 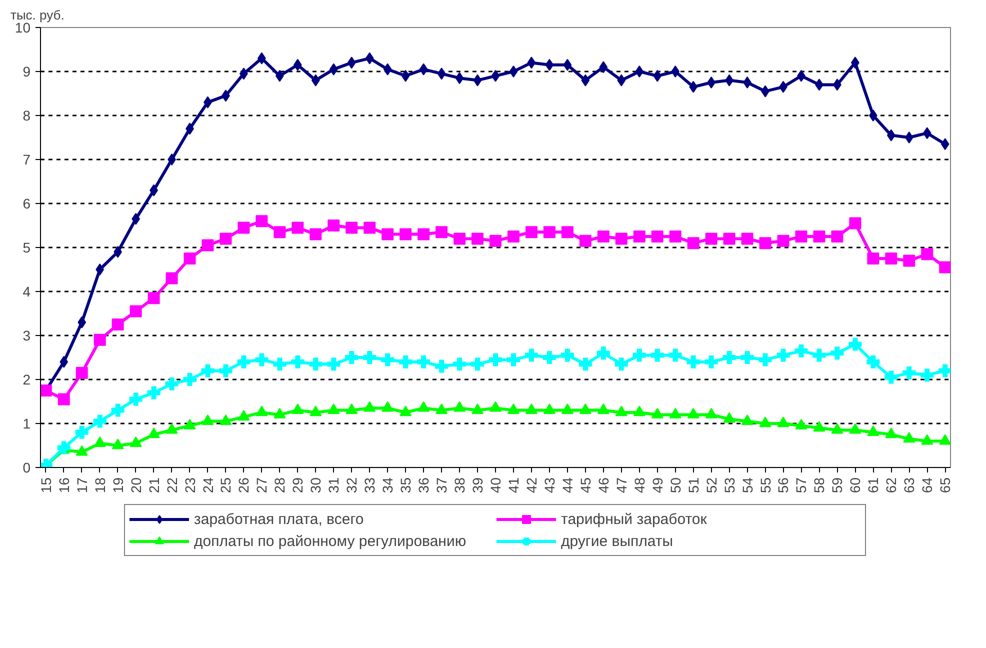 What do you see at coordinates (118, 485) in the screenshot?
I see `x-tick-label: 19` at bounding box center [118, 485].